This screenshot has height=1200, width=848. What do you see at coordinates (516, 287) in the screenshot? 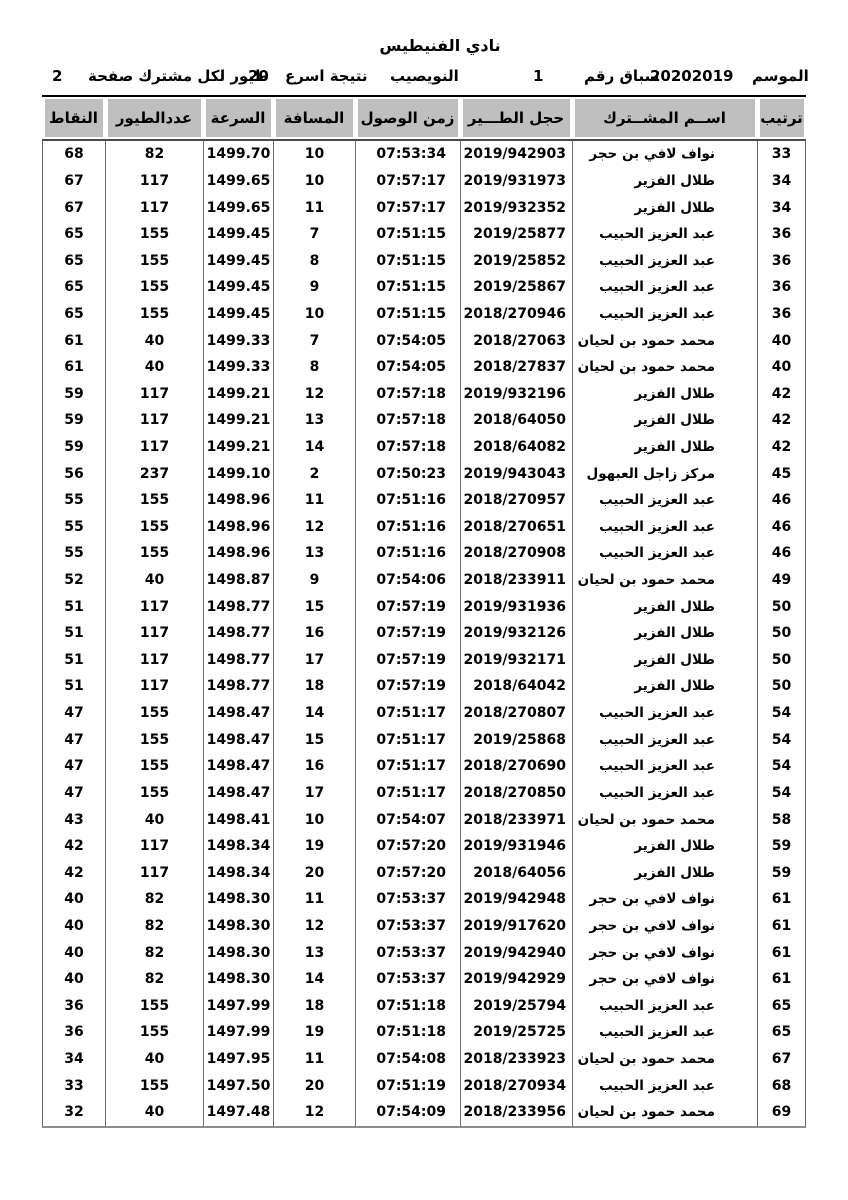
I see `ring-cell: 2019/25867` at bounding box center [516, 287].